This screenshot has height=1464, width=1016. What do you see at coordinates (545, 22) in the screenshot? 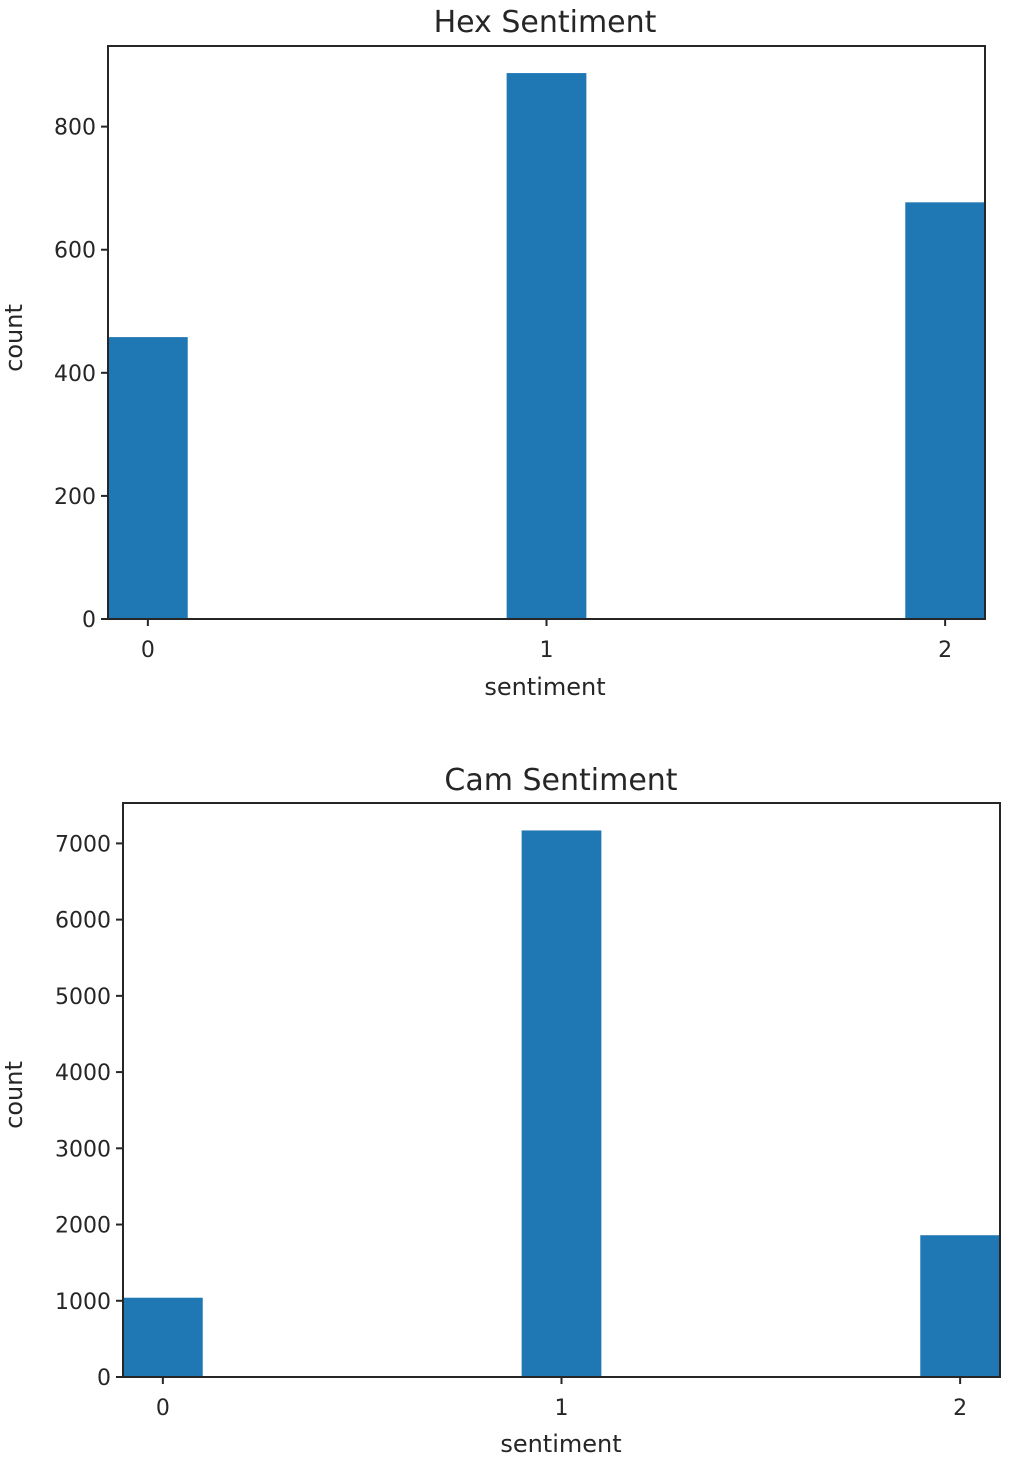
I see `chart-title: Hex Sentiment` at bounding box center [545, 22].